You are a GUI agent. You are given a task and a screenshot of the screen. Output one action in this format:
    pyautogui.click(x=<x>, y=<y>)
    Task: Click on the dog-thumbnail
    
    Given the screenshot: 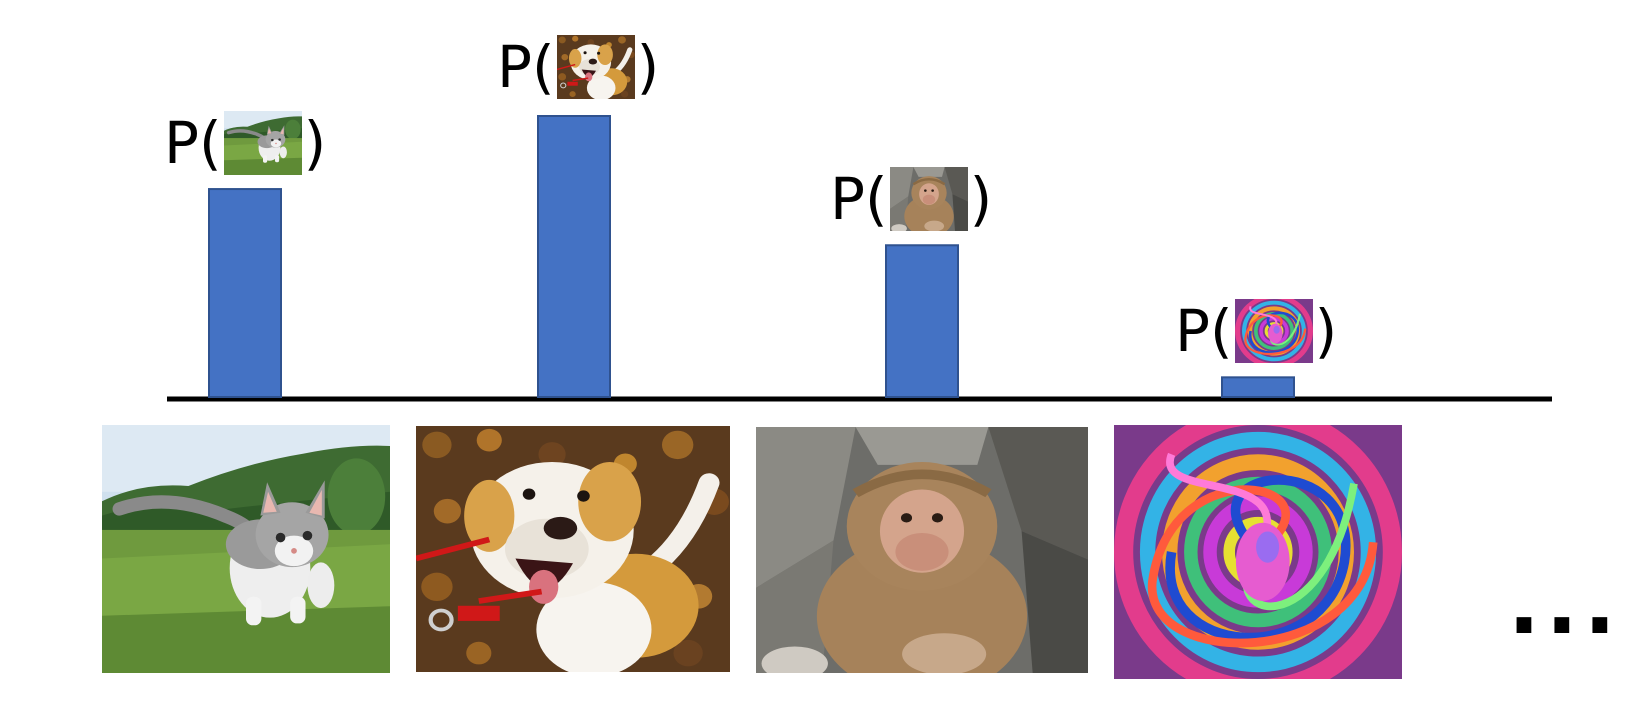 What is the action you would take?
    pyautogui.click(x=596, y=67)
    